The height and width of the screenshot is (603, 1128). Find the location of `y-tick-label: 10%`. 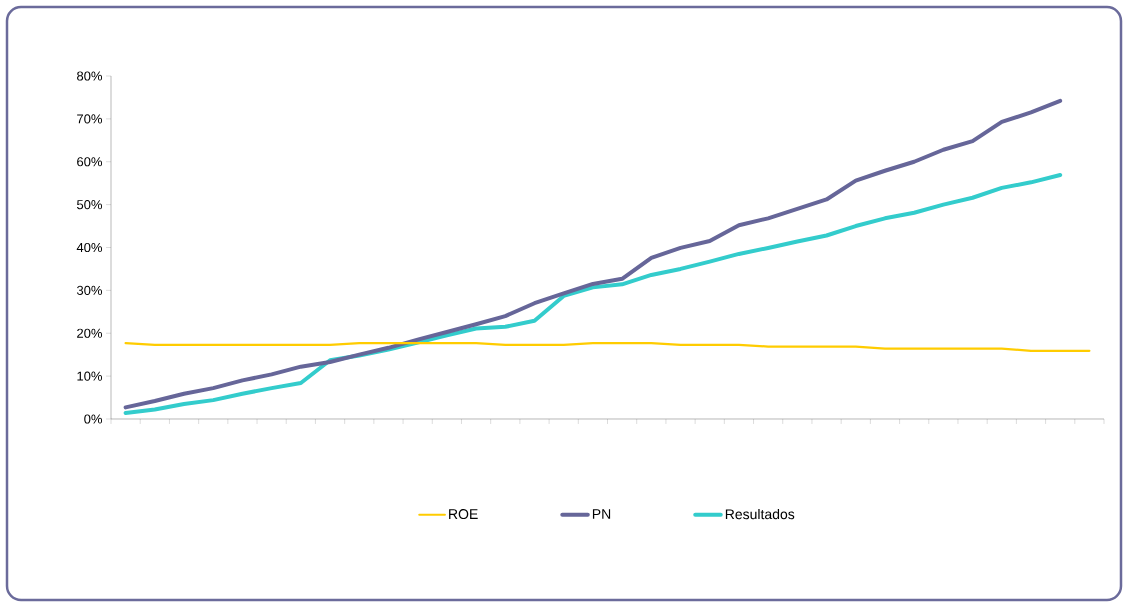

y-tick-label: 10% is located at coordinates (90, 376).